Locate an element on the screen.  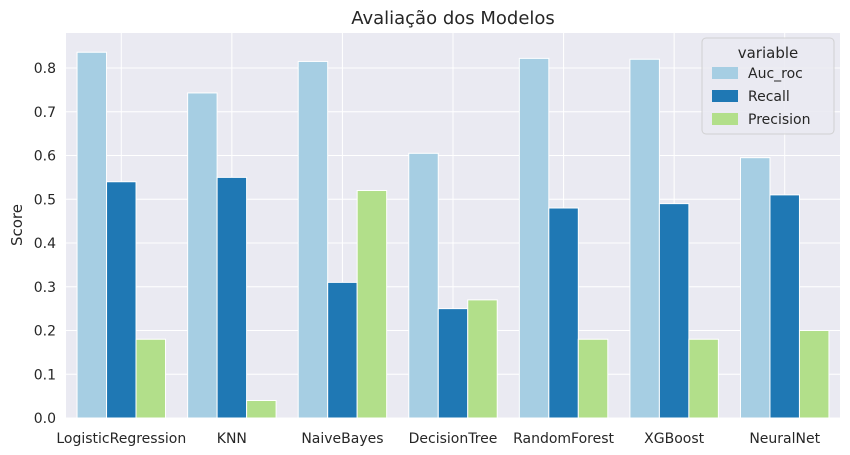
legend-label-precision: Precision is located at coordinates (779, 120).